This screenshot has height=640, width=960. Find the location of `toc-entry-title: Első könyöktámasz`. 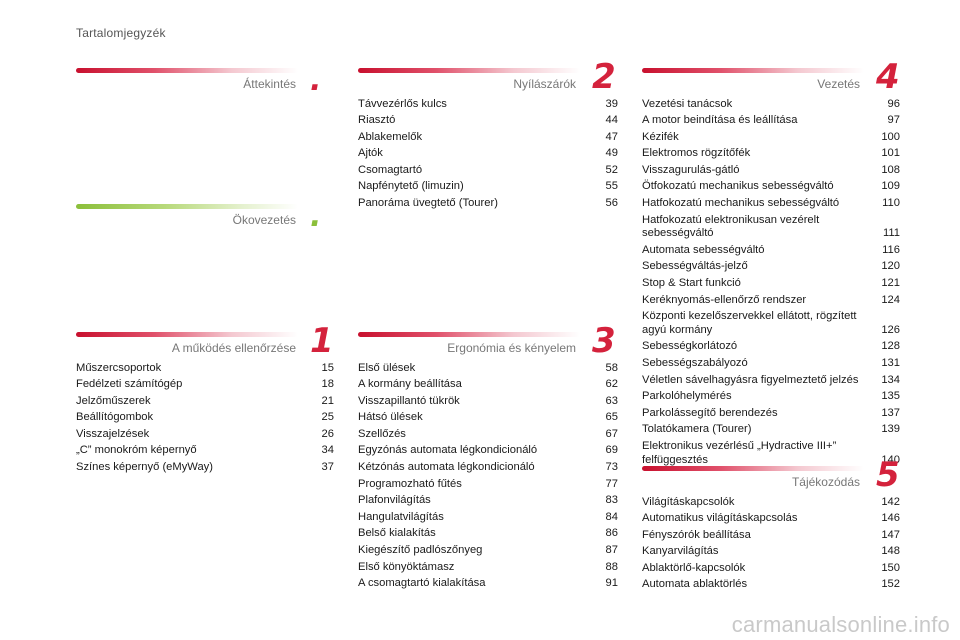

toc-entry-title: Első könyöktámasz is located at coordinates (406, 566).